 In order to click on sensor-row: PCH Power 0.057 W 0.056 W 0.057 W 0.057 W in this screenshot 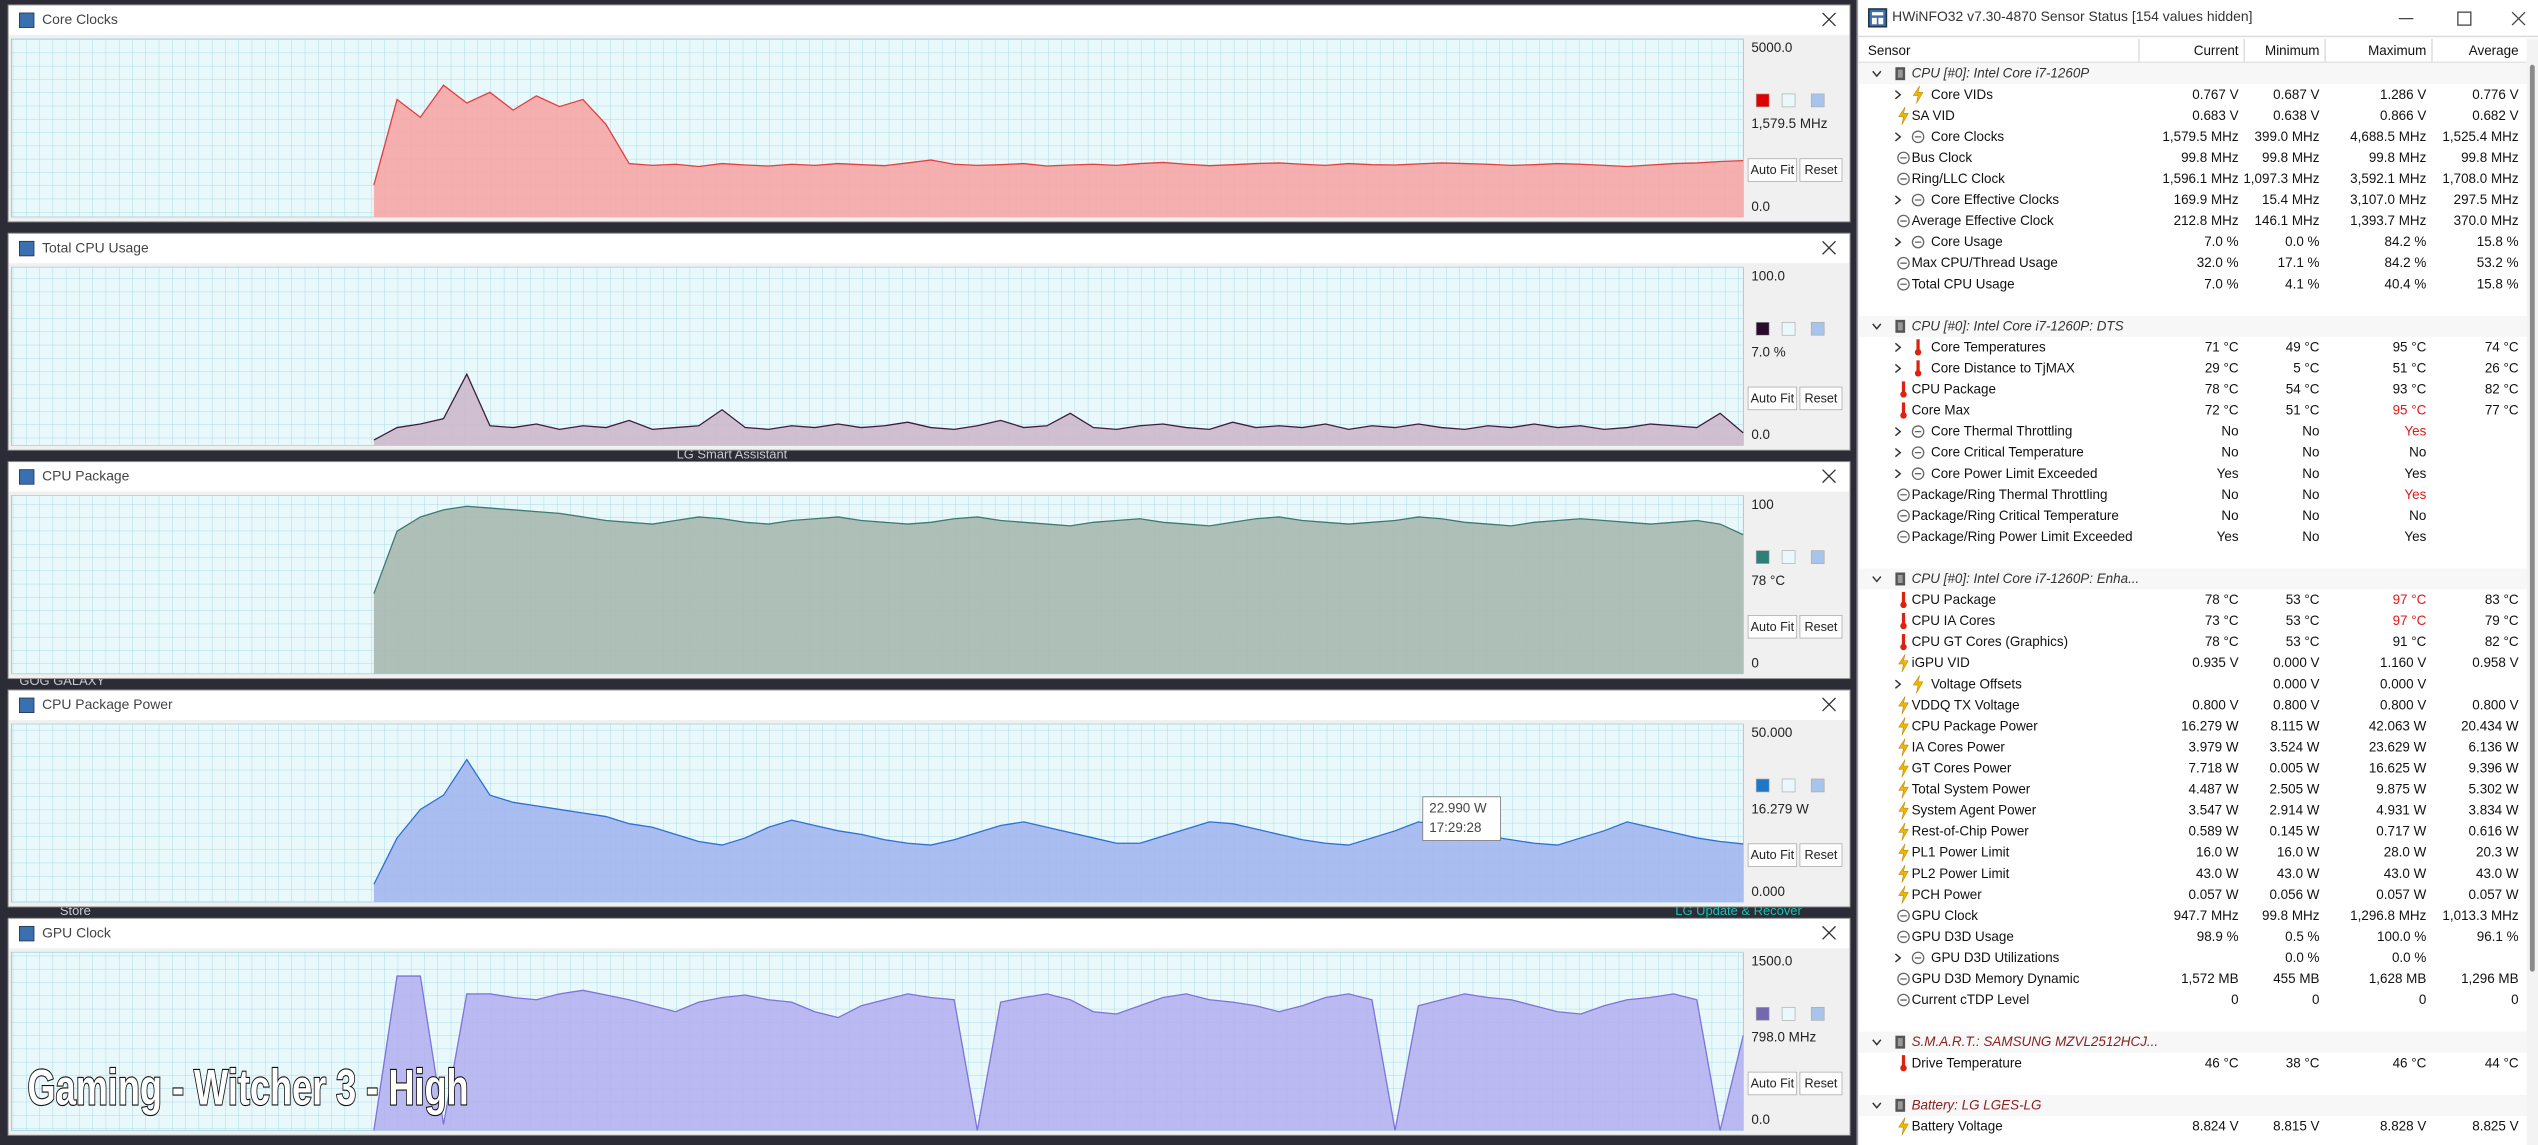, I will do `click(2192, 894)`.